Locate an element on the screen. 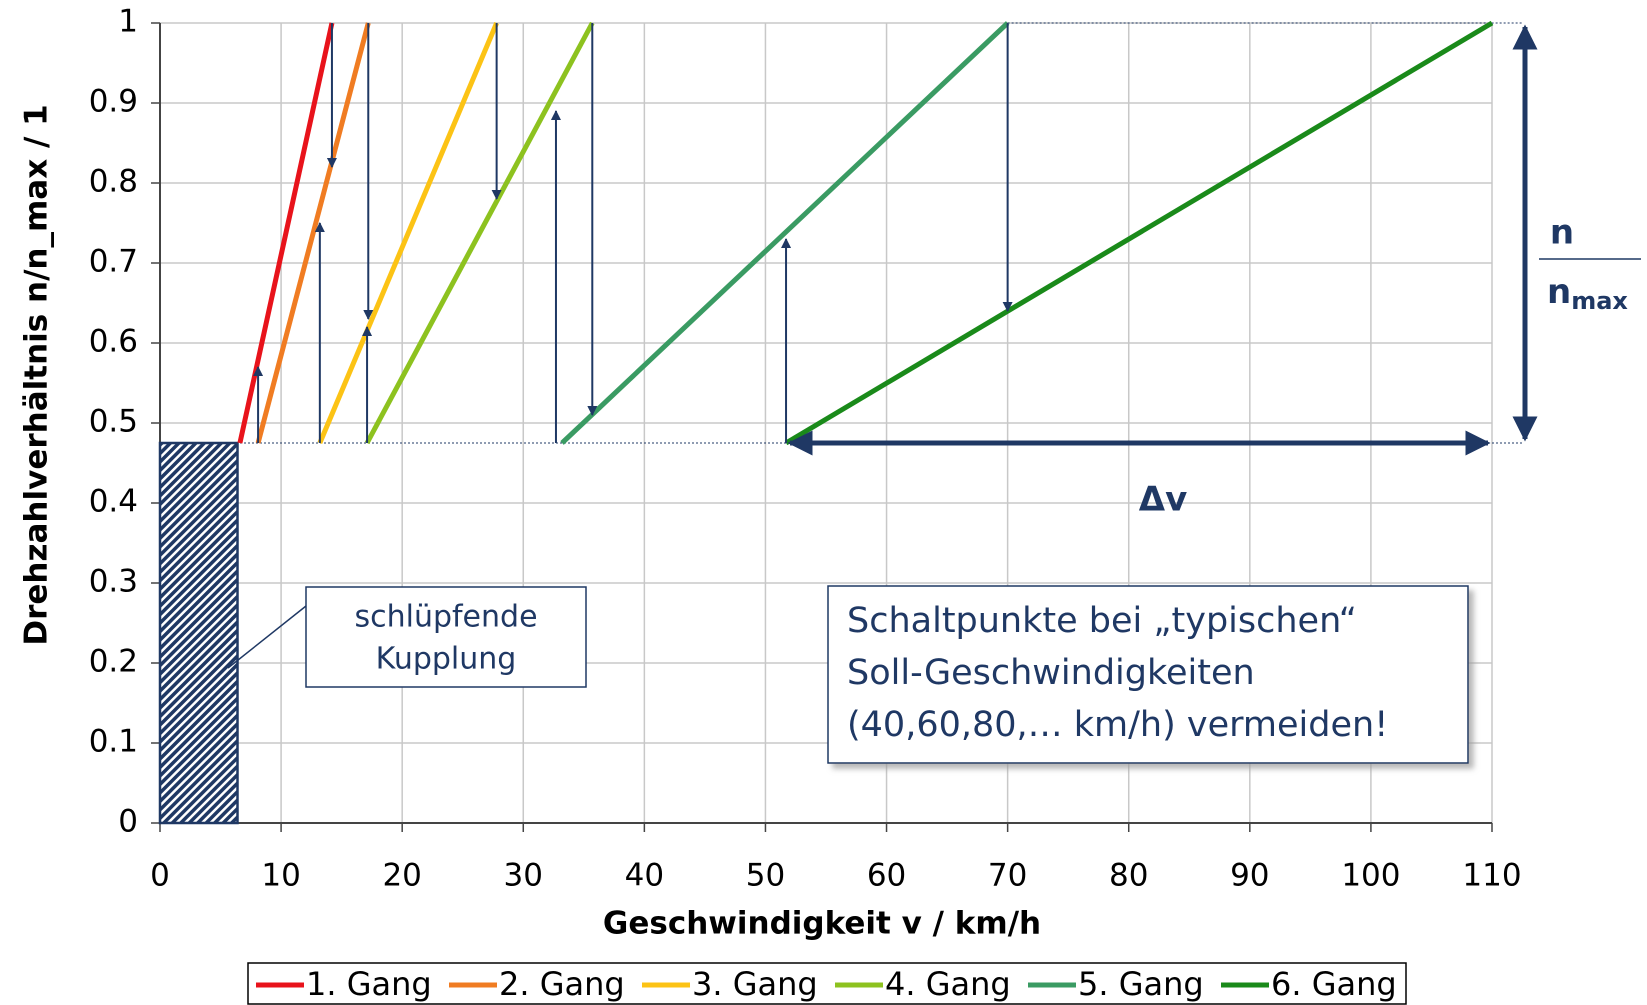 This screenshot has height=1005, width=1647. y-axis-label: Drehzahlverhältnis n/n_max / 1 is located at coordinates (37, 374).